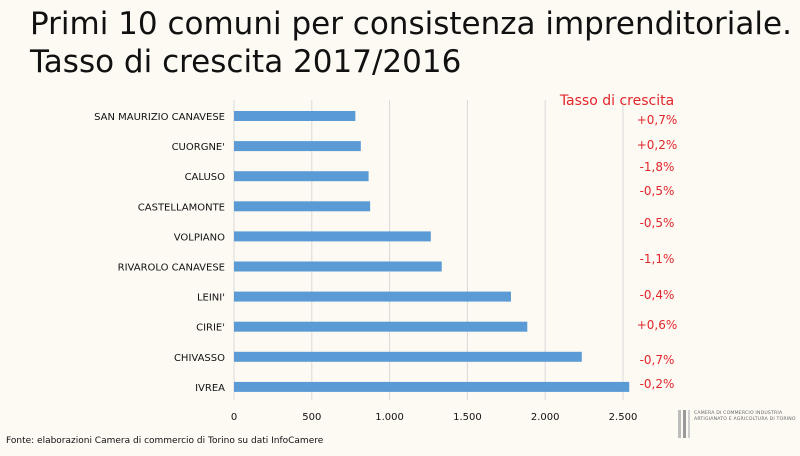 Image resolution: width=800 pixels, height=456 pixels. I want to click on x-tick-label: 1.500, so click(467, 417).